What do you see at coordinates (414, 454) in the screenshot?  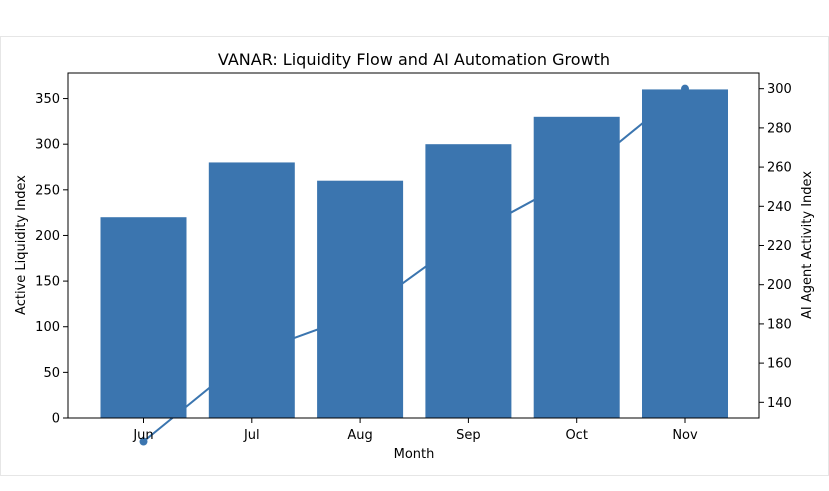 I see `x-axis-label: Month` at bounding box center [414, 454].